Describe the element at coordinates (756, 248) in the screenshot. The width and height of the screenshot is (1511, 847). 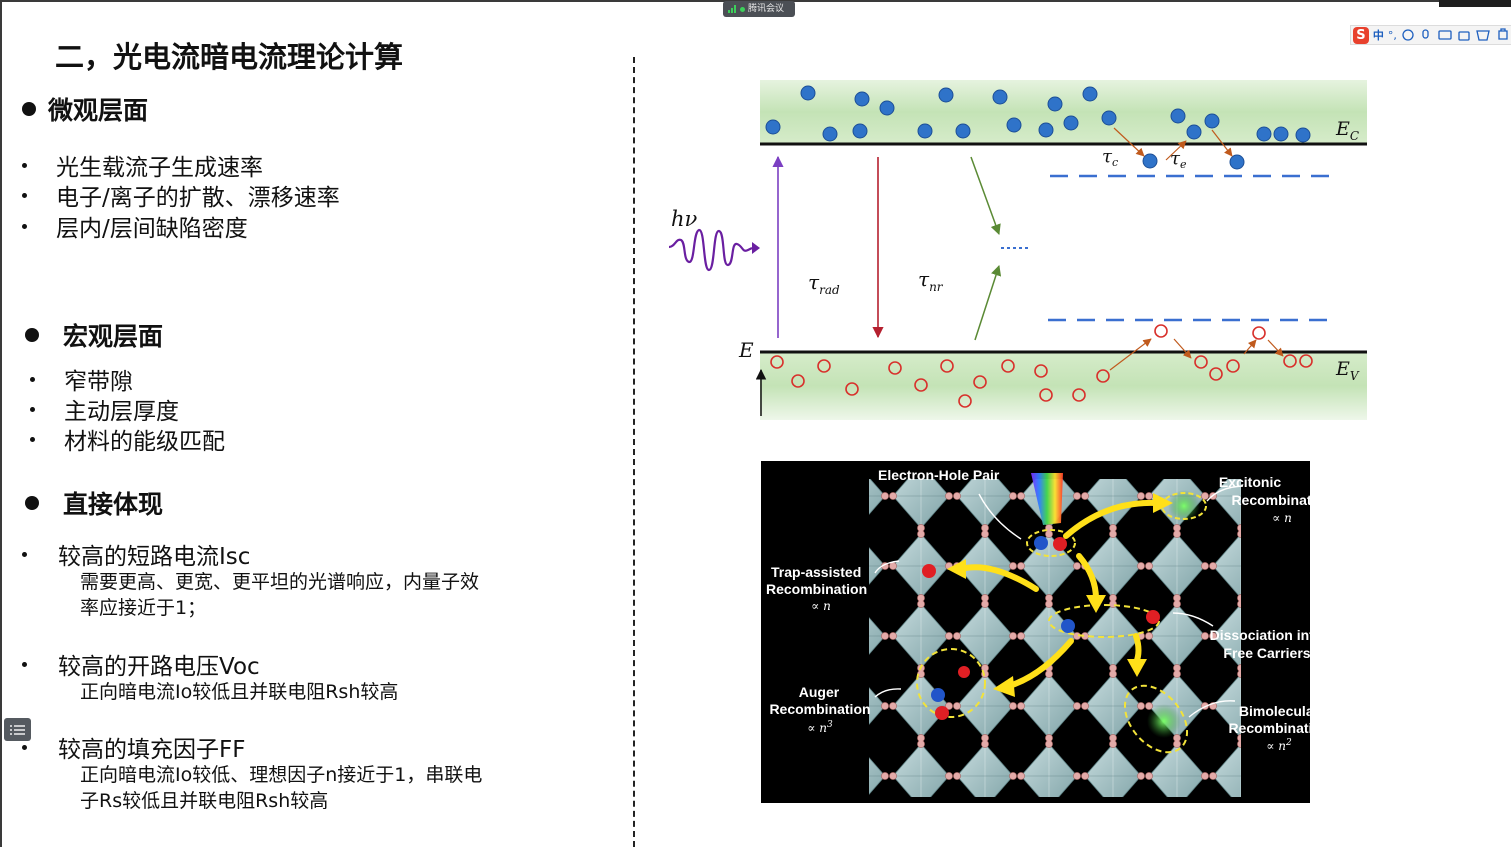
I see `photon-arrowhead` at that location.